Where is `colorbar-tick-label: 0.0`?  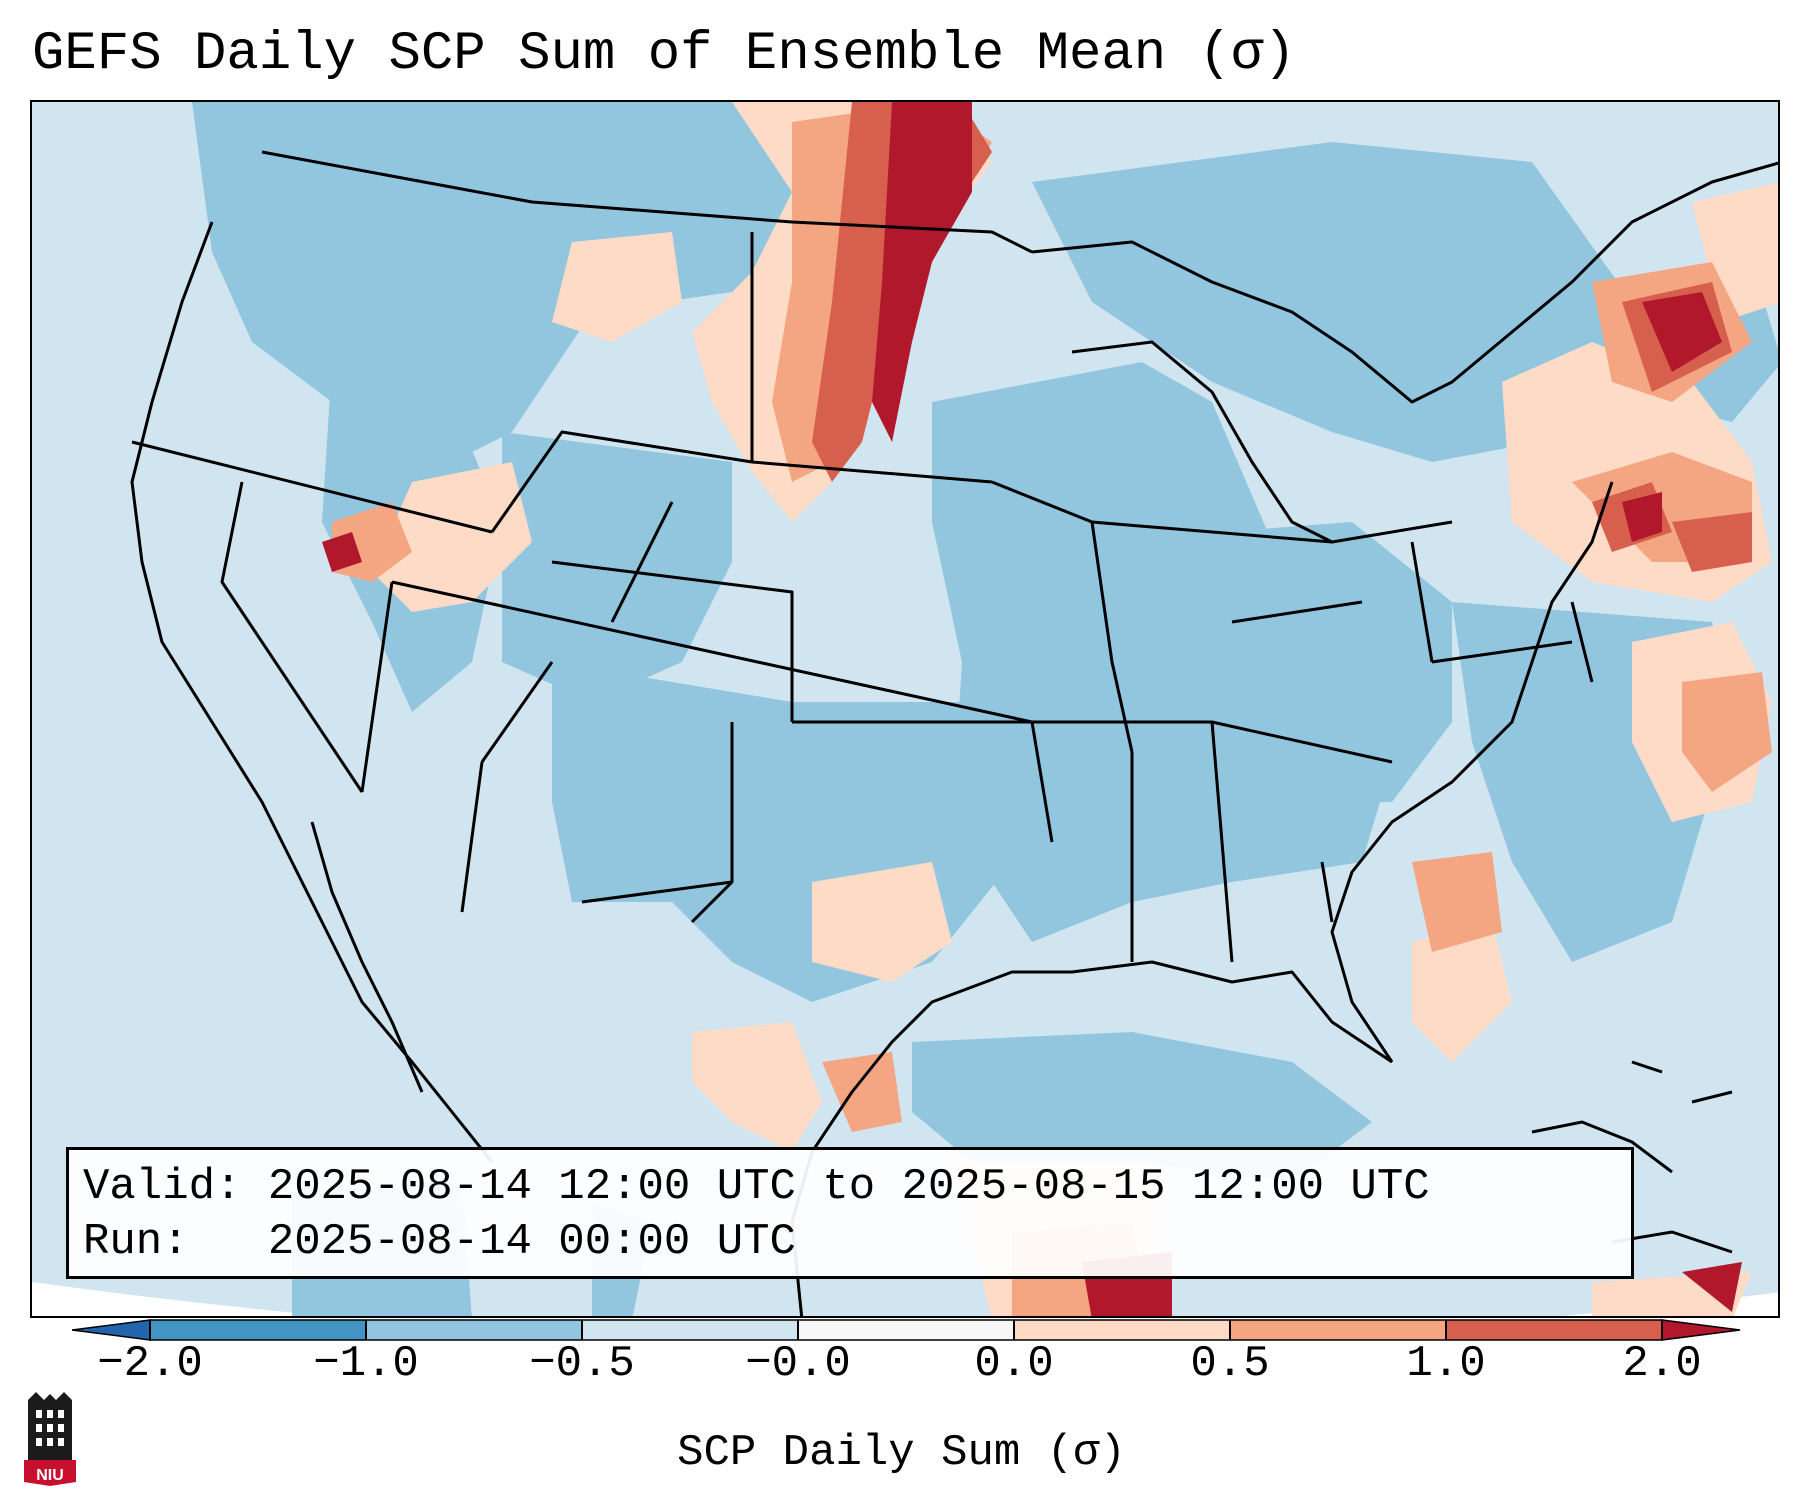
colorbar-tick-label: 0.0 is located at coordinates (1014, 1364).